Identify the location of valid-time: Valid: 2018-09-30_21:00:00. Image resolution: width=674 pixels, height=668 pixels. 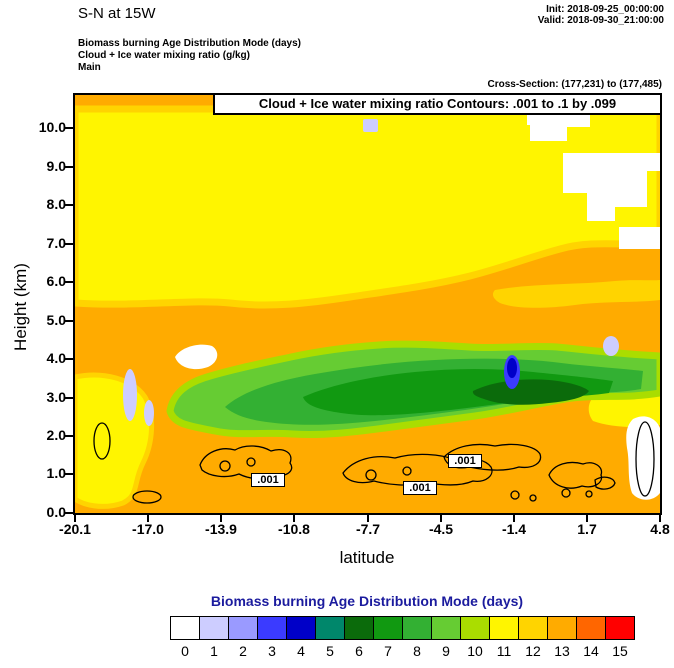
(600, 20).